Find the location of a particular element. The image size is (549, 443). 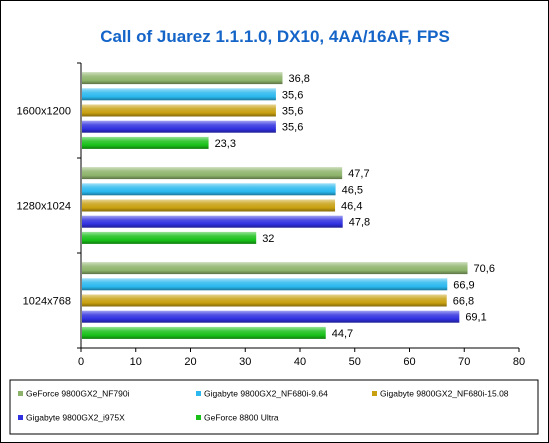

data-label: 23,3 is located at coordinates (225, 144).